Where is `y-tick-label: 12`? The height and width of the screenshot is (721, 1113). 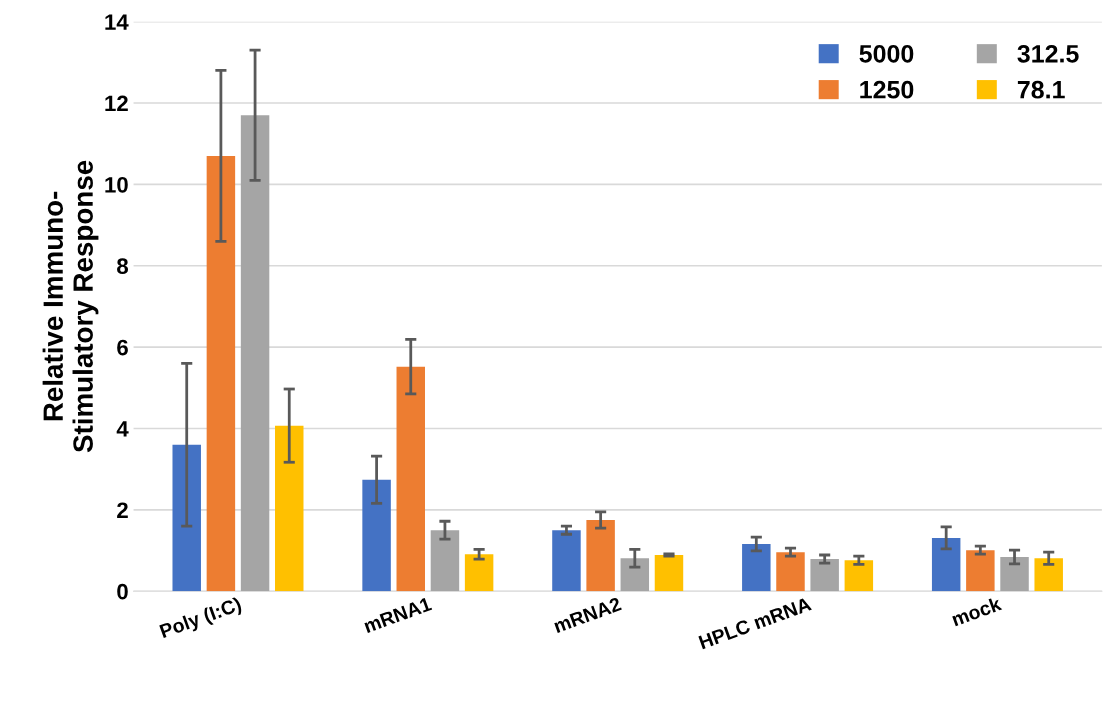 y-tick-label: 12 is located at coordinates (116, 103).